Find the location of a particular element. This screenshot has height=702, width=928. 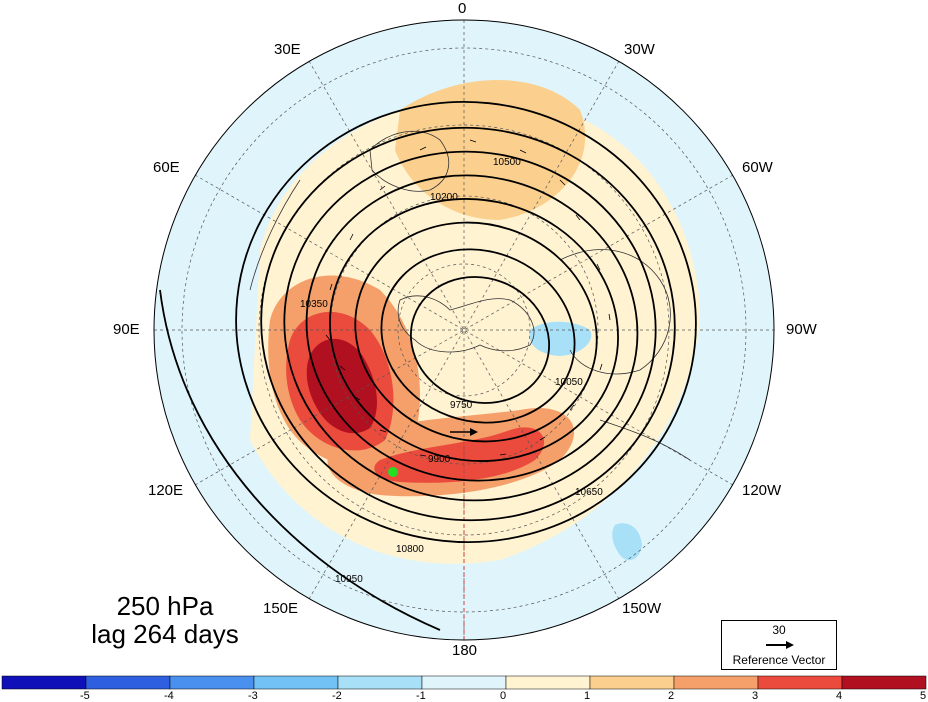

lon-label-90e: 90E is located at coordinates (126, 329).